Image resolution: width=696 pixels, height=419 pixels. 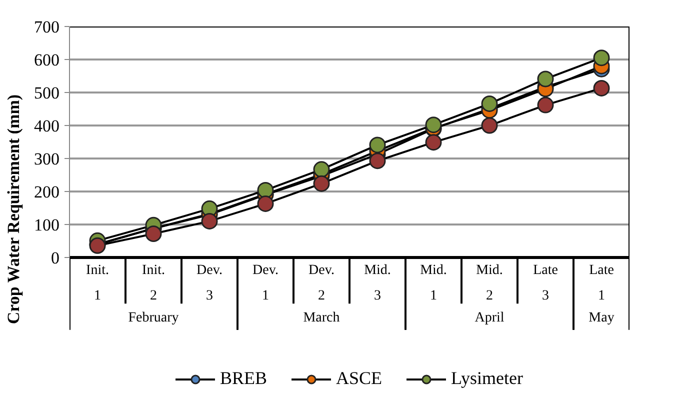 I want to click on x-tick-label: Dev. 3, so click(x=209, y=283).